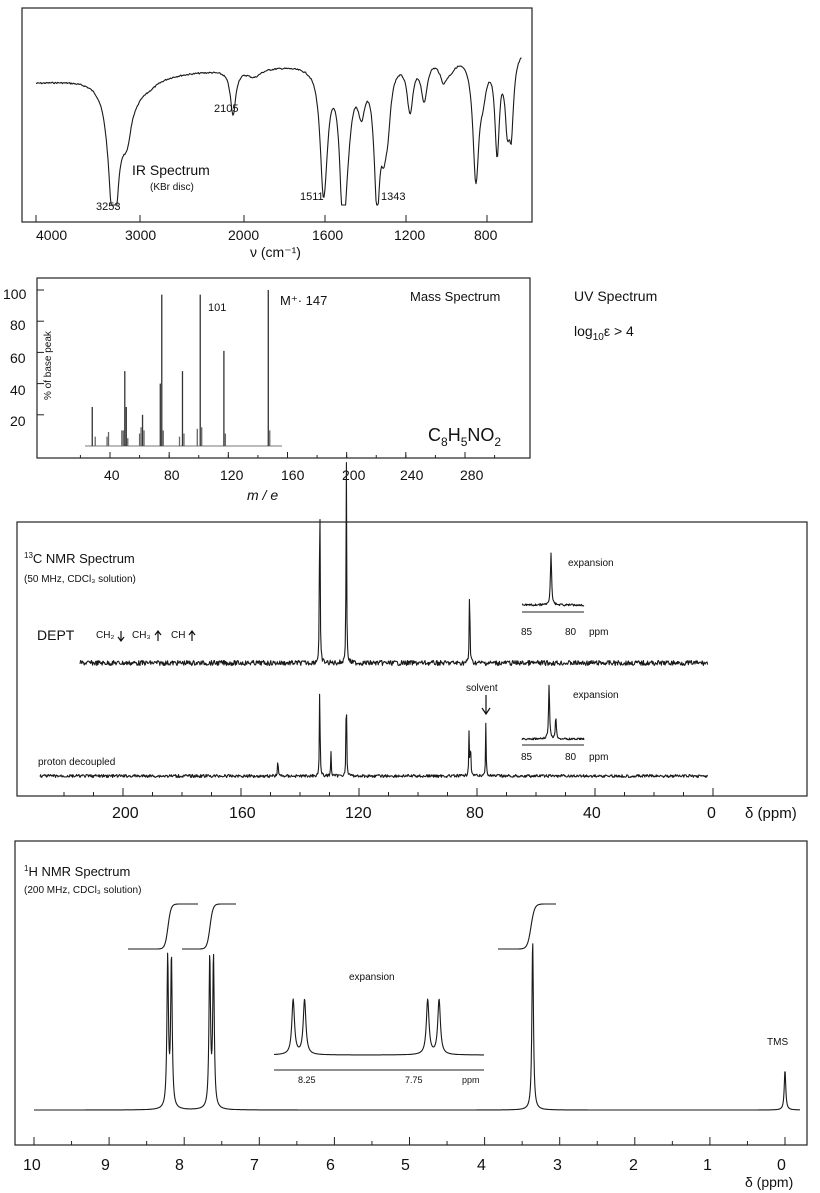 This screenshot has width=820, height=1193. Describe the element at coordinates (414, 1080) in the screenshot. I see `h1-expansion-tick: 7.75` at that location.